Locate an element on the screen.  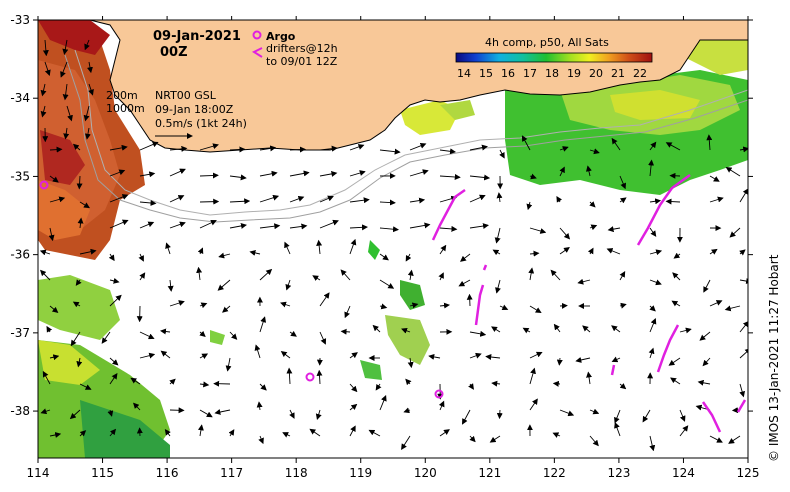
drifter-legend-range: to 09/01 12Z is located at coordinates (302, 61).